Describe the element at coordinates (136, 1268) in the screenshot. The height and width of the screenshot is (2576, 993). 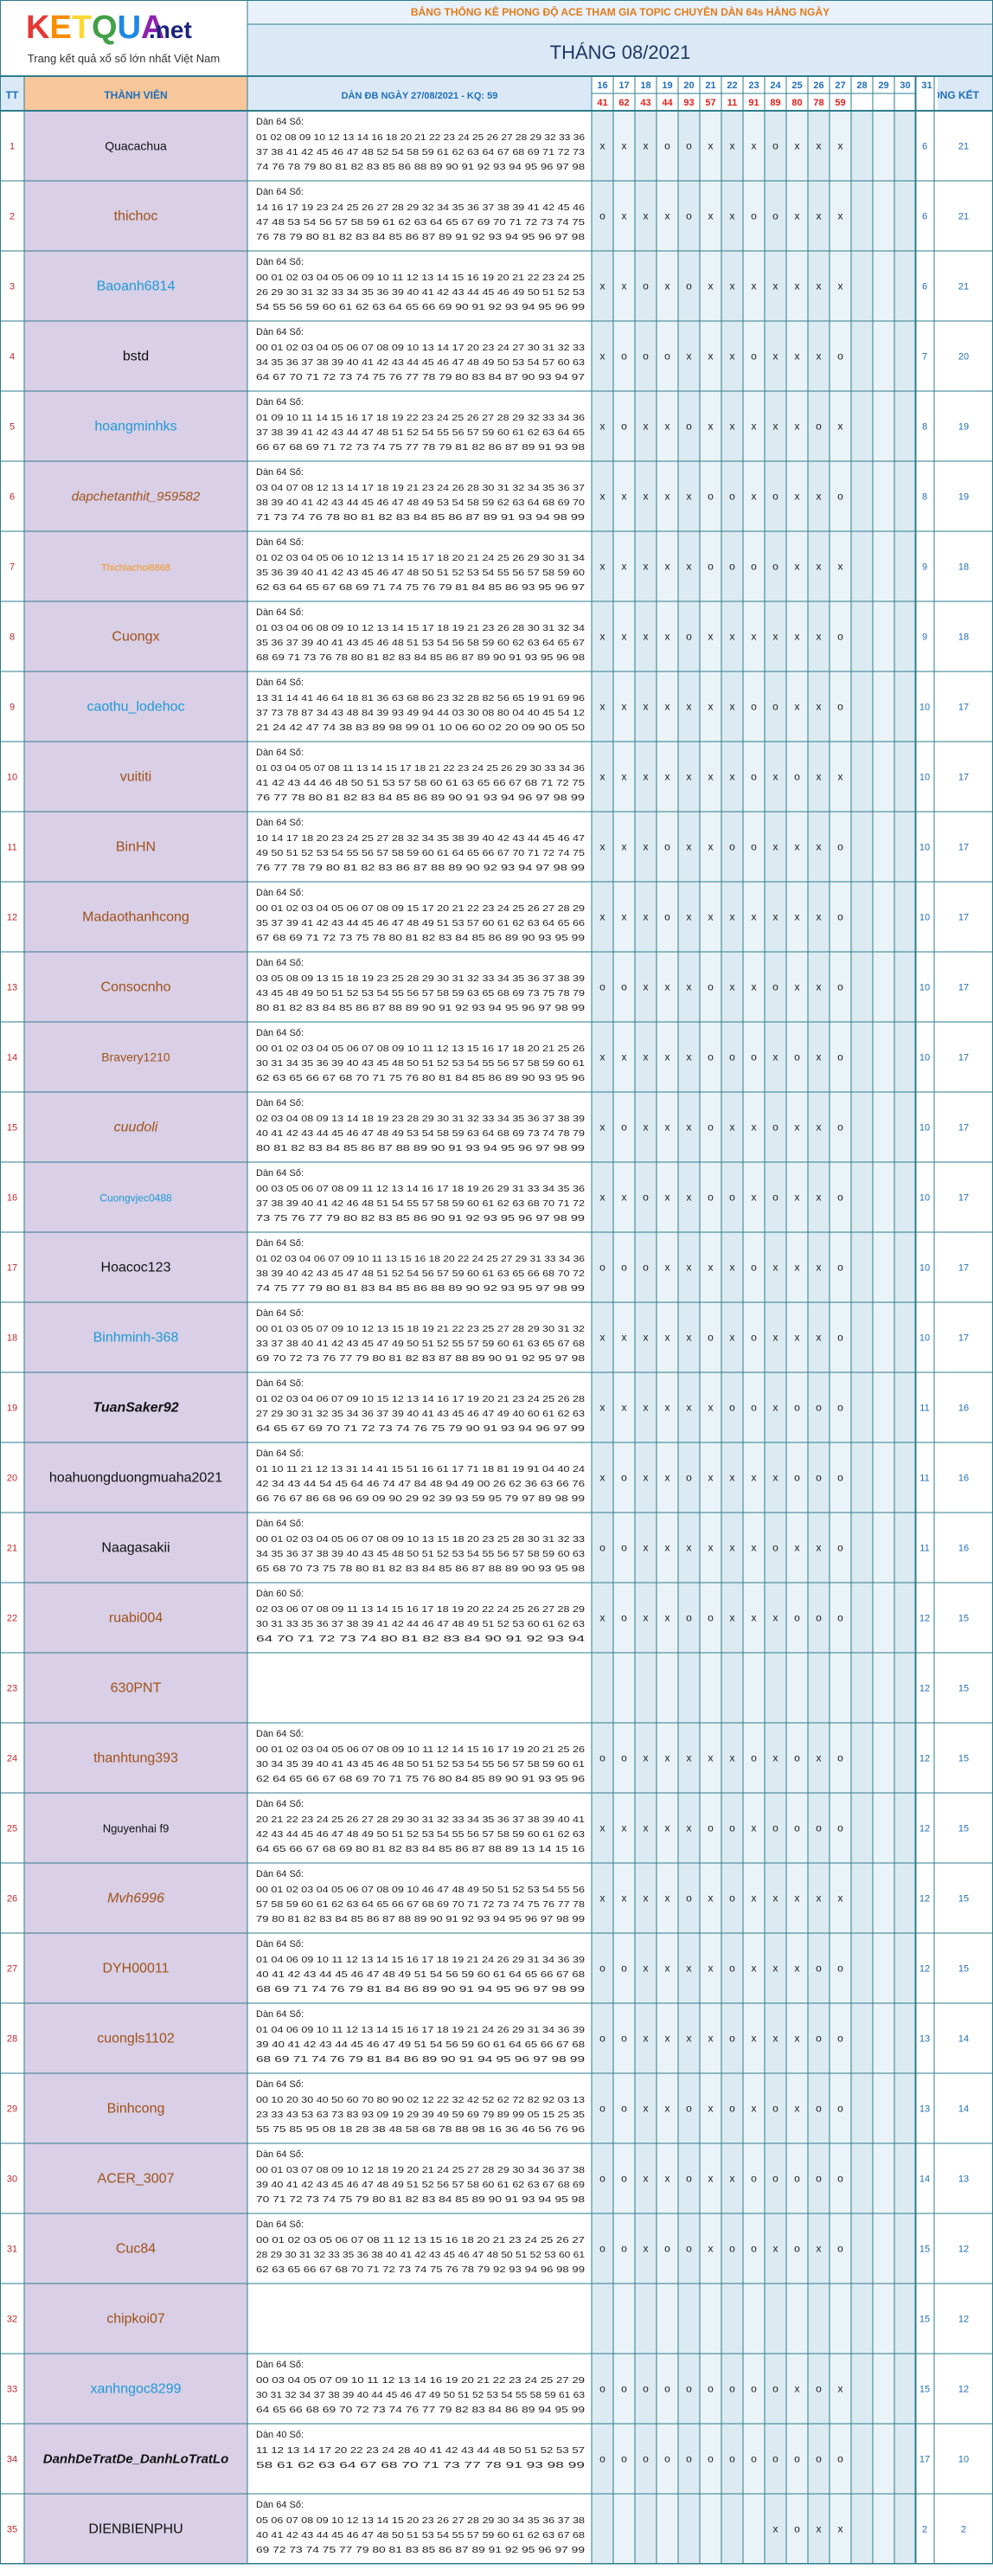
I see `member-name: Hoacoc123` at that location.